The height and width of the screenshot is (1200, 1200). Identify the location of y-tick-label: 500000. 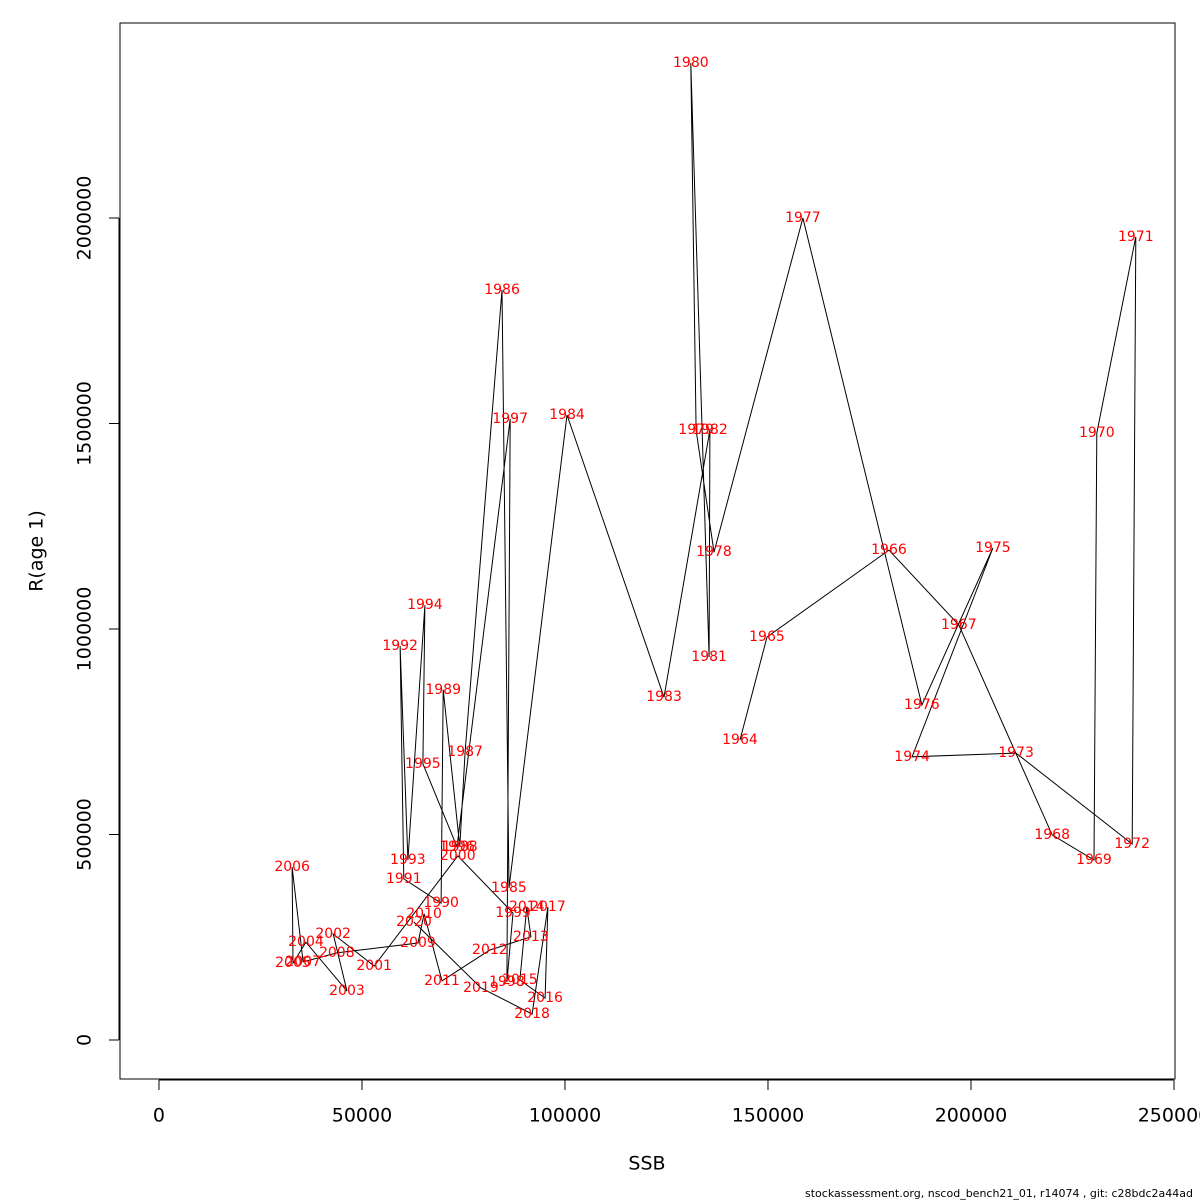
(85, 834).